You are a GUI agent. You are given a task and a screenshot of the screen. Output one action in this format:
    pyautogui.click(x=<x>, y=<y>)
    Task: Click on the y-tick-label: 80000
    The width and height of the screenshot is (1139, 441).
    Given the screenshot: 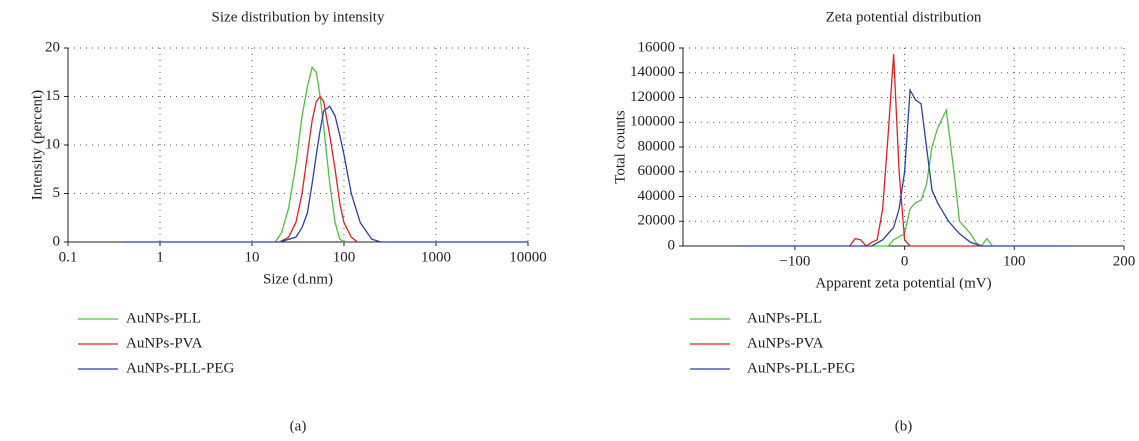 What is the action you would take?
    pyautogui.click(x=657, y=146)
    